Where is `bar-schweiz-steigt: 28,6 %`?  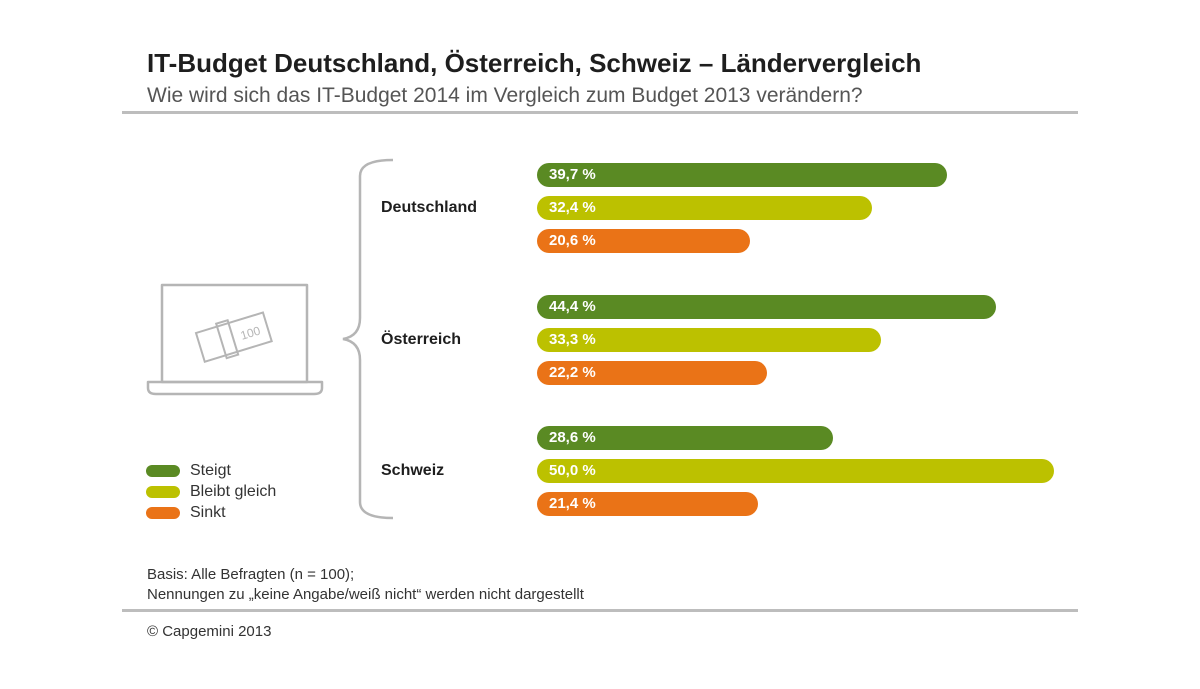 bar-schweiz-steigt: 28,6 % is located at coordinates (685, 438).